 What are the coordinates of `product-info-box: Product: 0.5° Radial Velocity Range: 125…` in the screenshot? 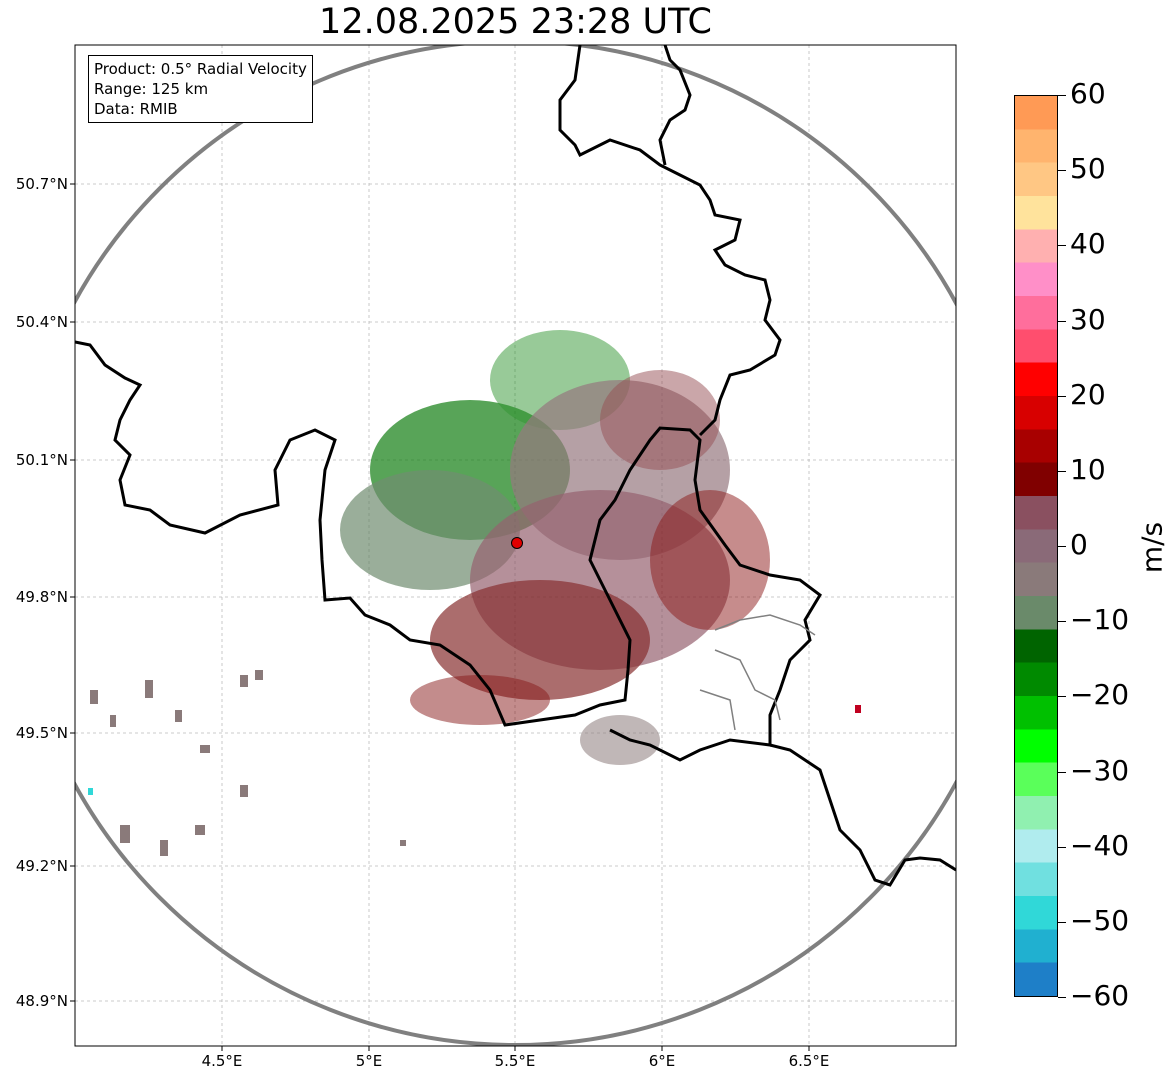 It's located at (200, 89).